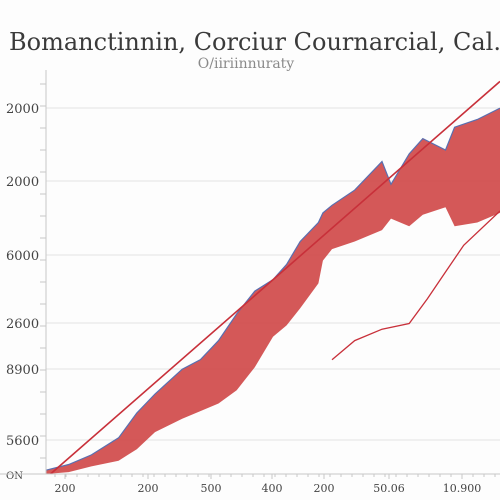  What do you see at coordinates (22, 324) in the screenshot?
I see `y-tick-label: 2600` at bounding box center [22, 324].